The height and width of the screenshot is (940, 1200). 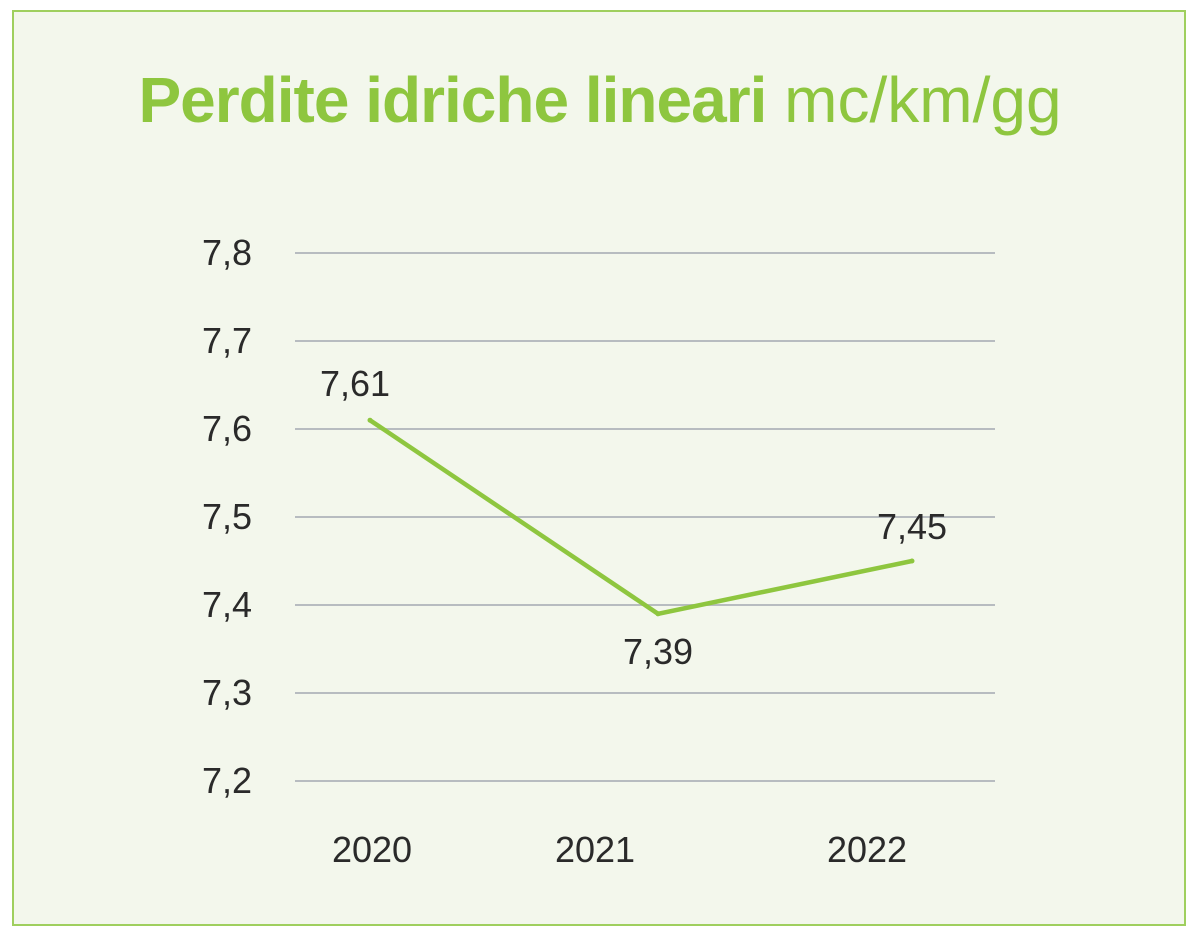 I want to click on y-tick-label: 7,6, so click(x=227, y=428).